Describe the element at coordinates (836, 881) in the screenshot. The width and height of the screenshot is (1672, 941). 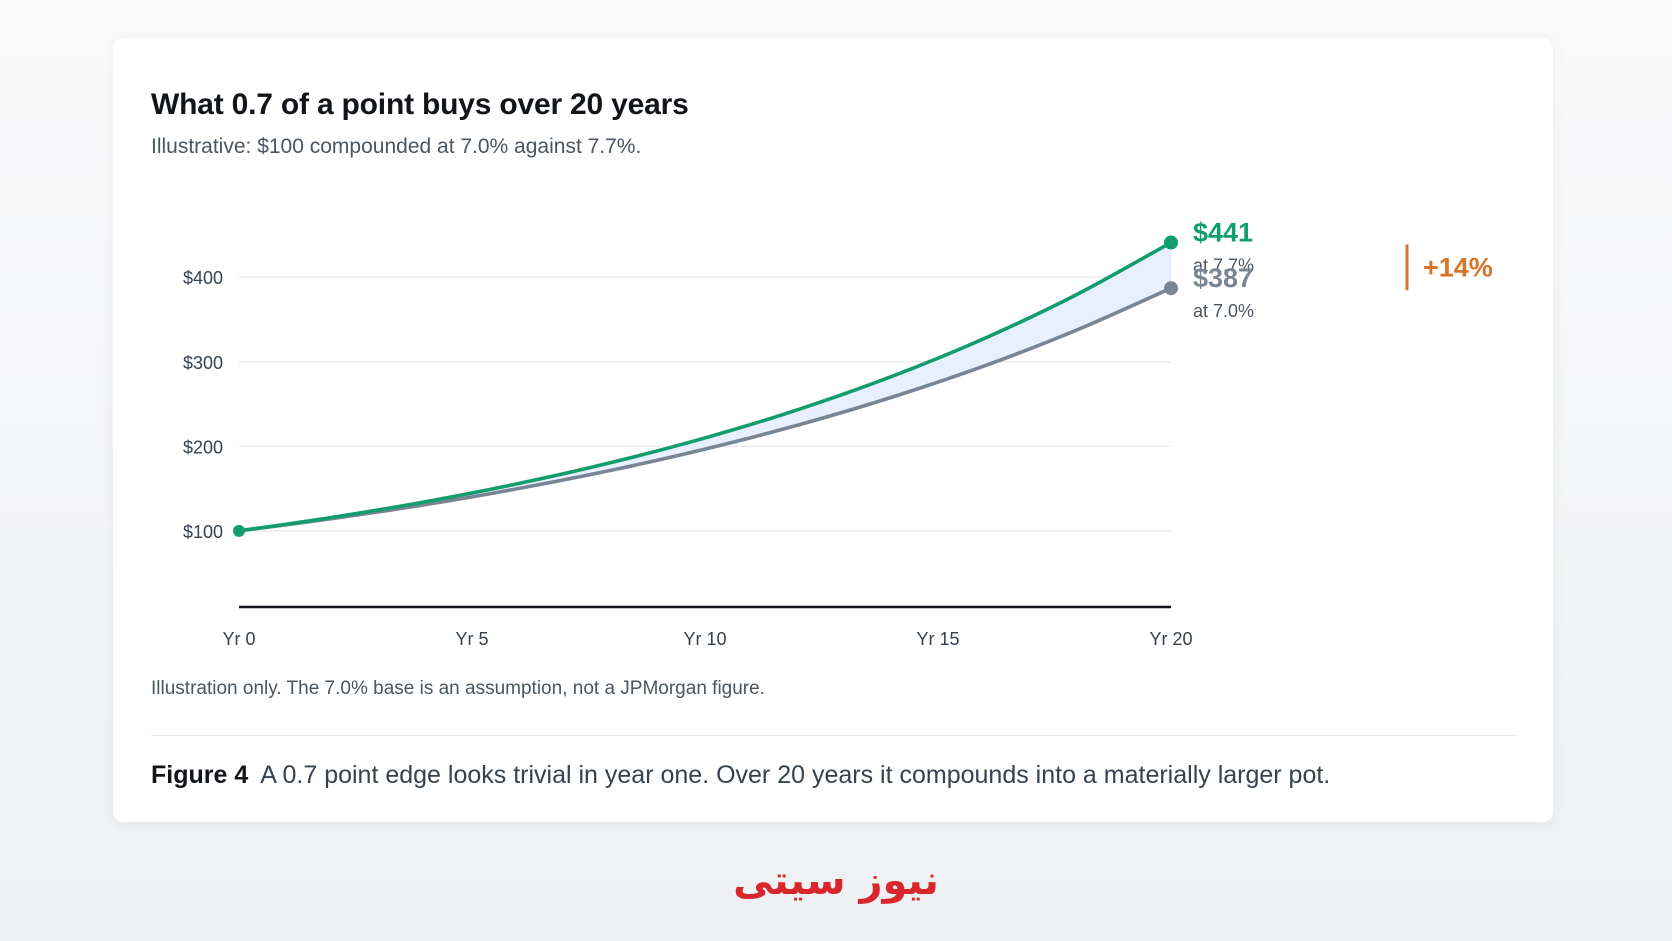
I see `site-logo: نیوز سیتی` at that location.